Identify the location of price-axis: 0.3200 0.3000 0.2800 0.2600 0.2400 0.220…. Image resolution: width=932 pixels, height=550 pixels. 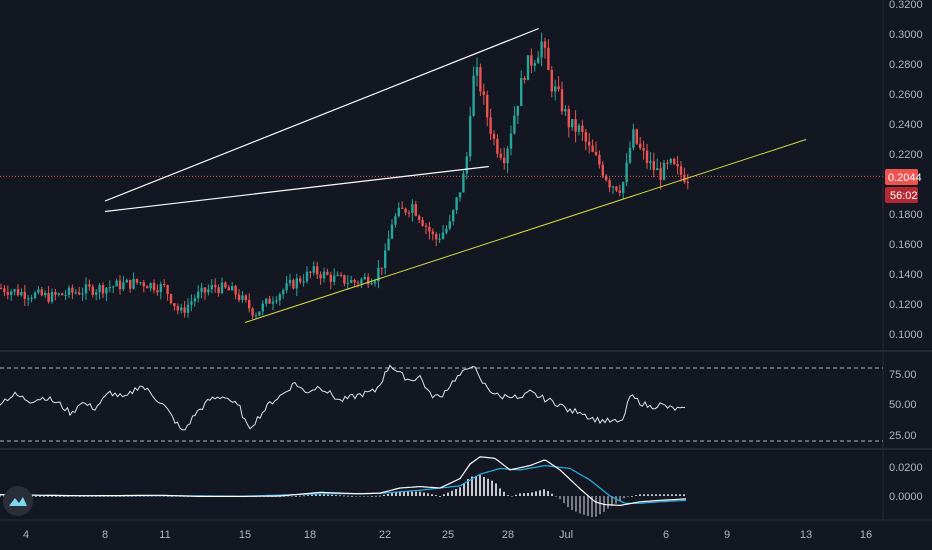
(904, 170).